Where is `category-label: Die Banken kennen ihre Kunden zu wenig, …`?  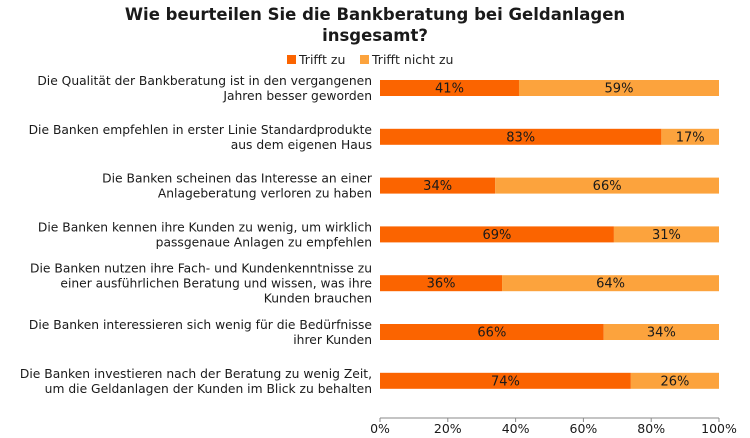
category-label: Die Banken kennen ihre Kunden zu wenig, … is located at coordinates (205, 234).